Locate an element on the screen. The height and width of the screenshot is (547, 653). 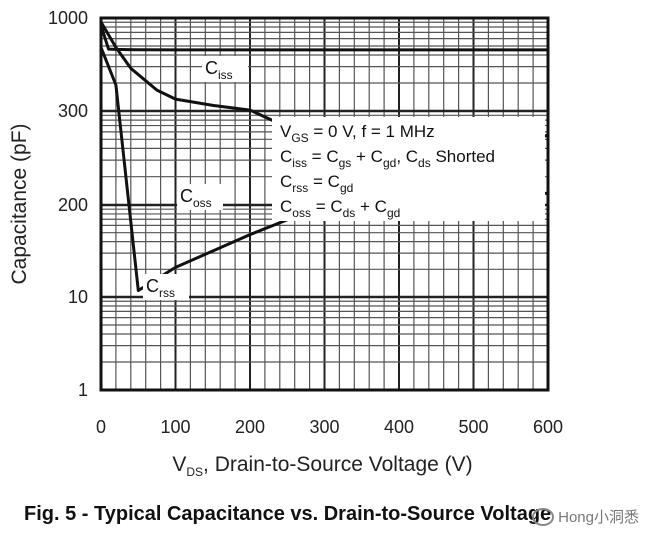
series-label-Crss: Crss is located at coordinates (160, 288).